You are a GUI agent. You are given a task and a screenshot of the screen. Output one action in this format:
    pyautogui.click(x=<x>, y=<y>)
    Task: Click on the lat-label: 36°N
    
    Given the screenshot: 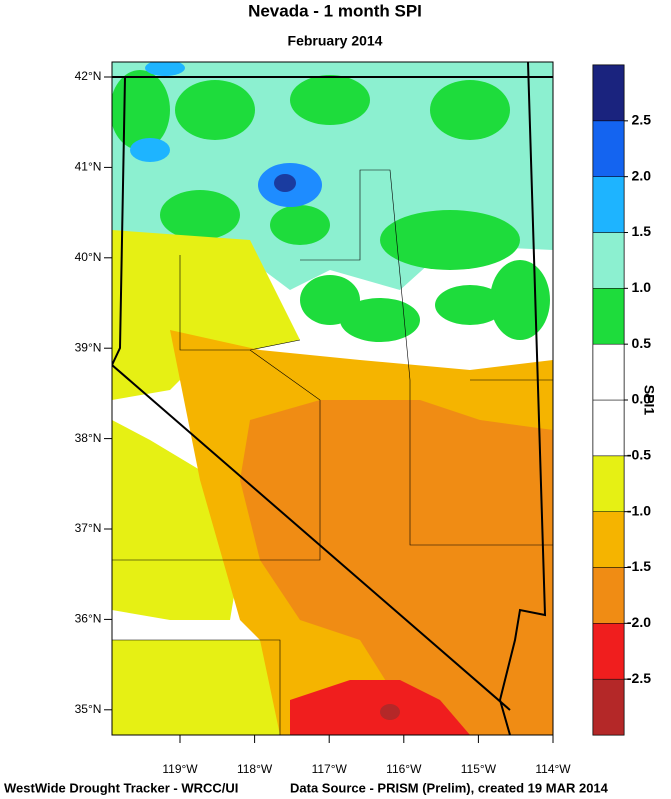 What is the action you would take?
    pyautogui.click(x=88, y=619)
    